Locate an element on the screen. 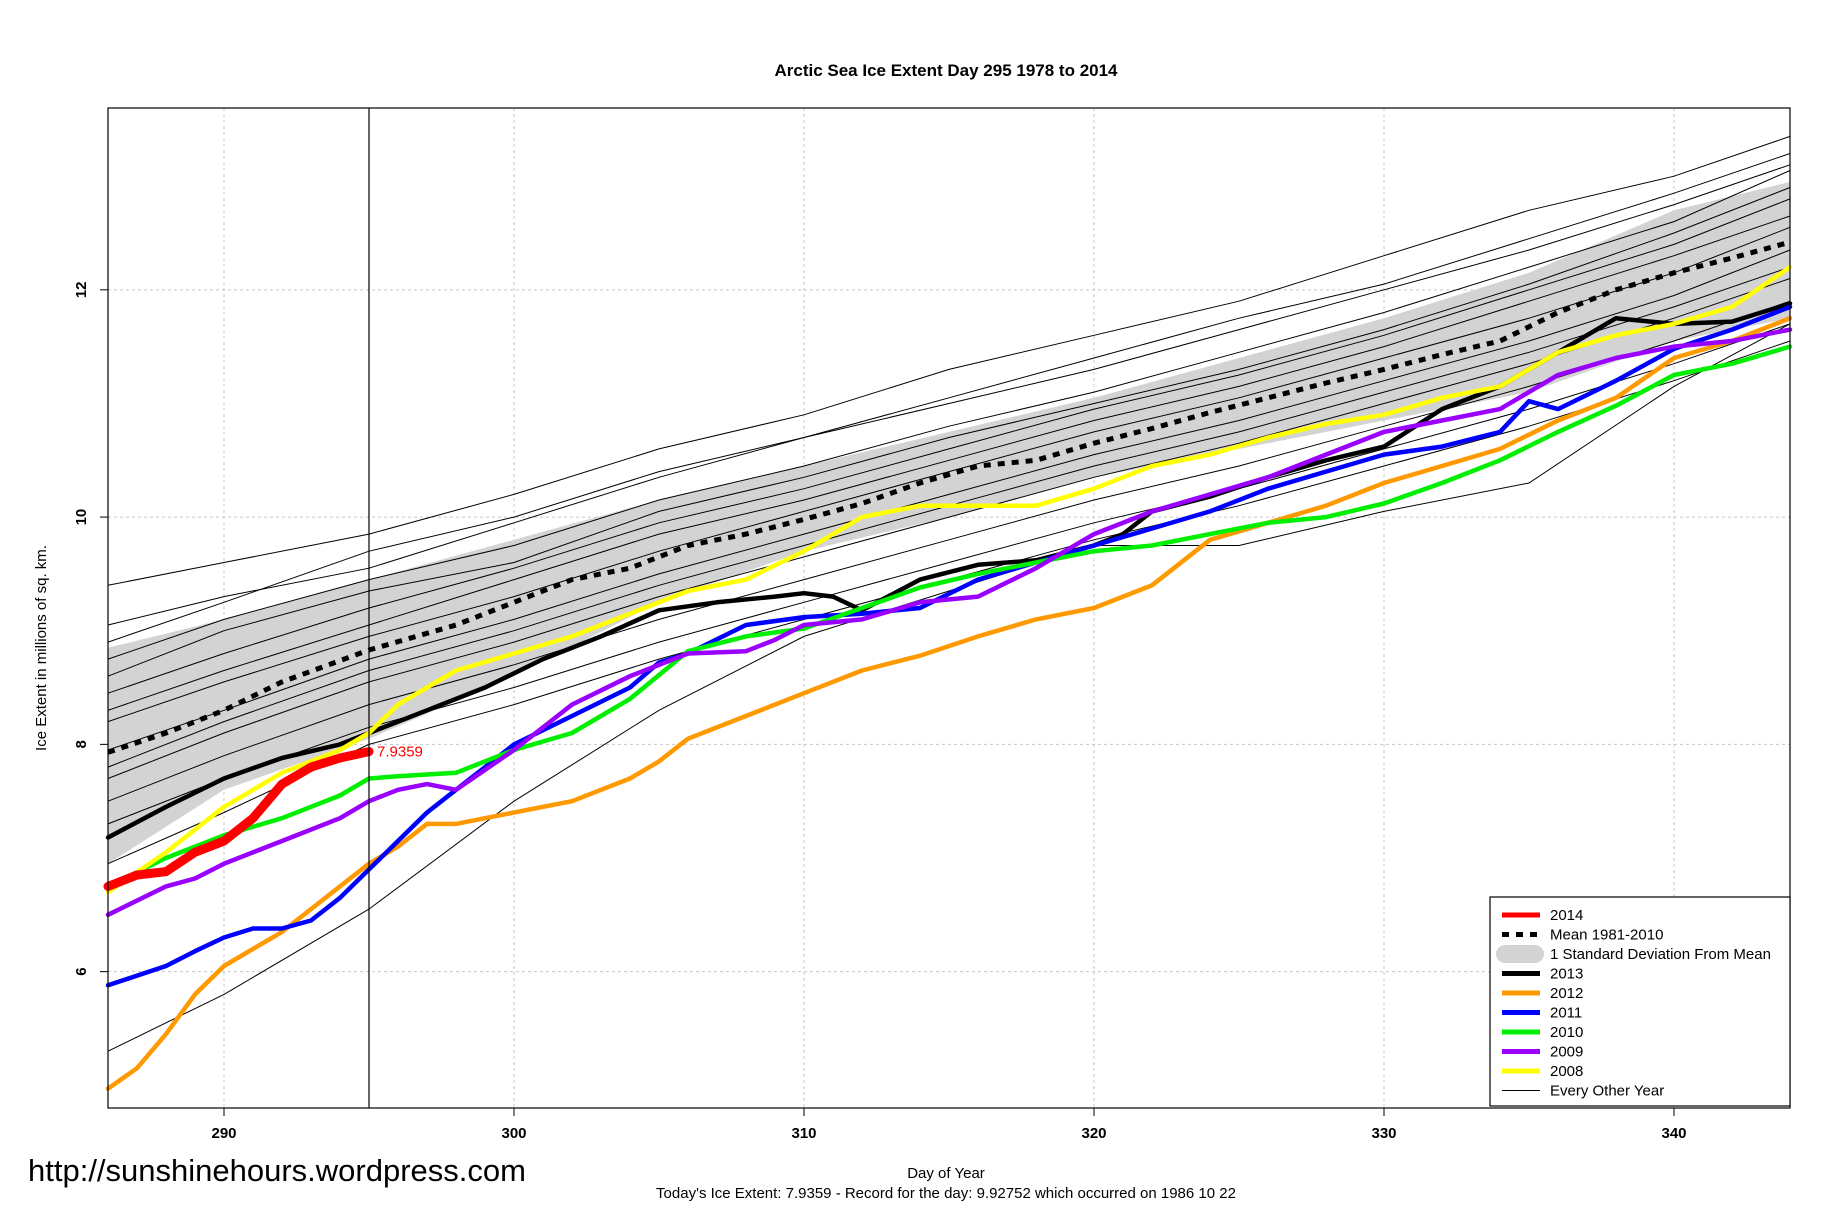 The width and height of the screenshot is (1836, 1223). y-axis-ticks: 6 8 10 12 is located at coordinates (90, 628).